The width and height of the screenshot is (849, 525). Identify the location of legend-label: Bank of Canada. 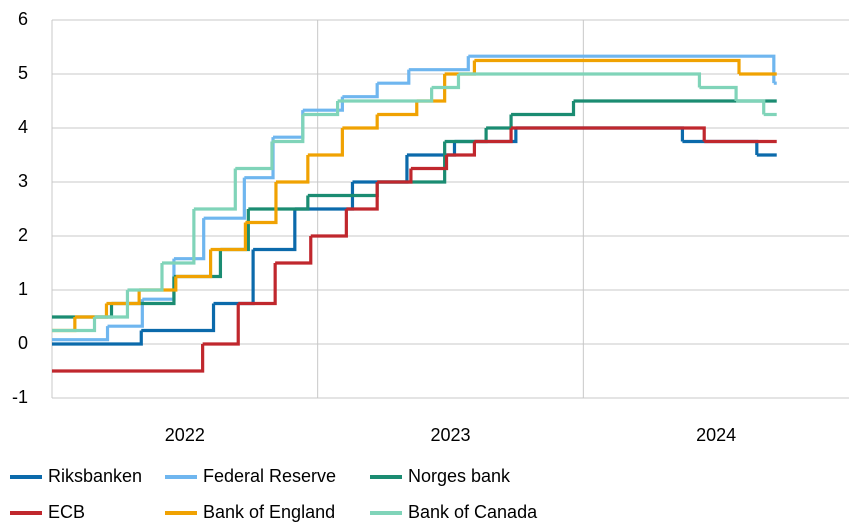
(473, 512).